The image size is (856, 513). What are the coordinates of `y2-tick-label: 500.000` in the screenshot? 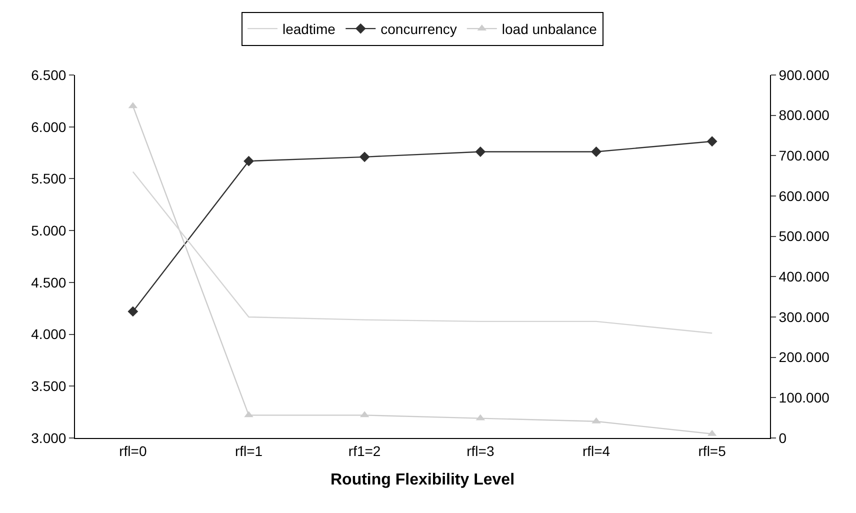 It's located at (804, 236).